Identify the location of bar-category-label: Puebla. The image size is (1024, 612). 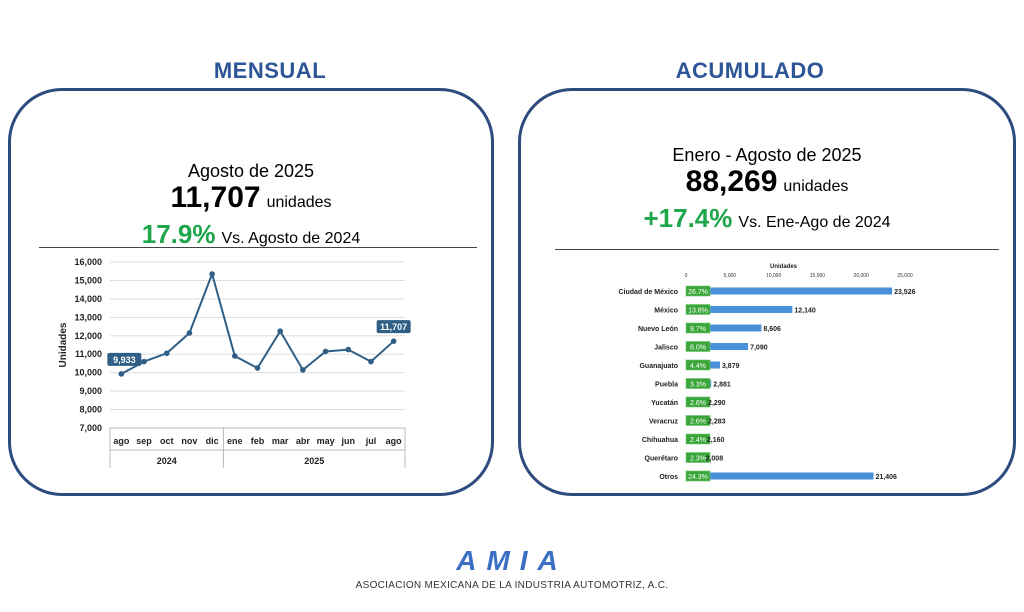
(666, 385).